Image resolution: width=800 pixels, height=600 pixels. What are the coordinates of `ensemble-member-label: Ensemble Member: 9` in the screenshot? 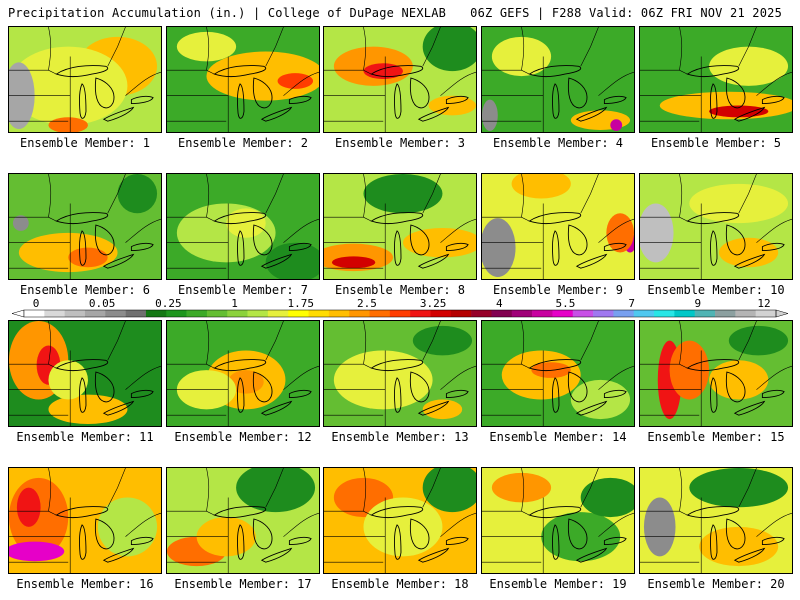 It's located at (558, 290).